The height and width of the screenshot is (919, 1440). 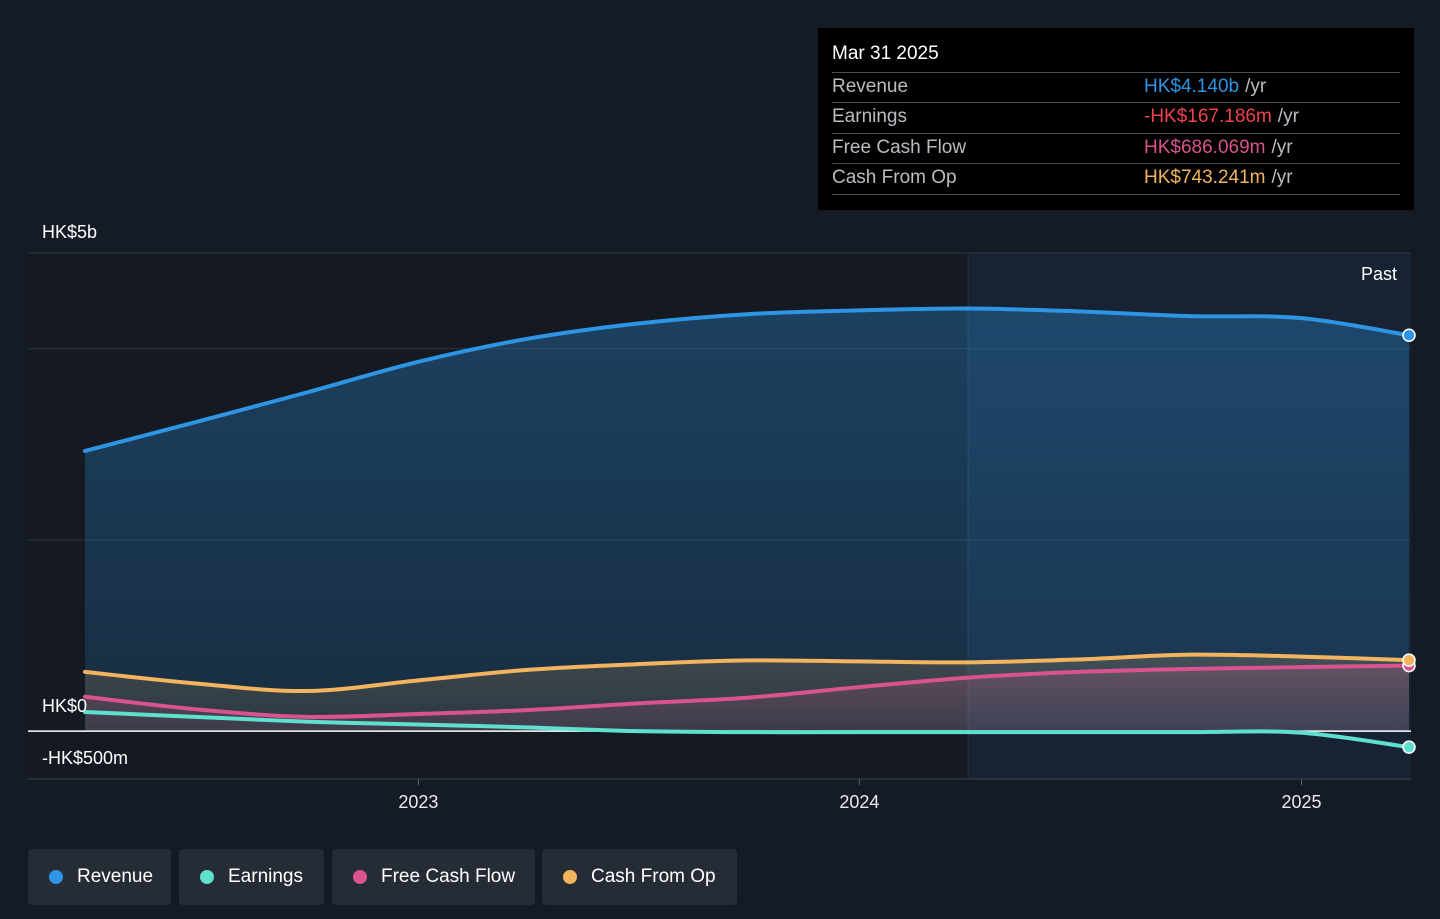 I want to click on x-tick-label: 2023, so click(x=418, y=802).